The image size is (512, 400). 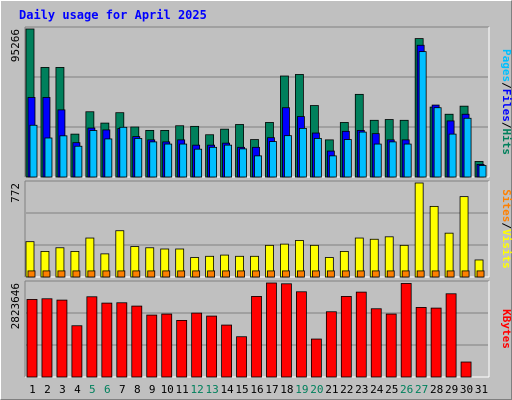 What do you see at coordinates (361, 389) in the screenshot?
I see `day-label: 23` at bounding box center [361, 389].